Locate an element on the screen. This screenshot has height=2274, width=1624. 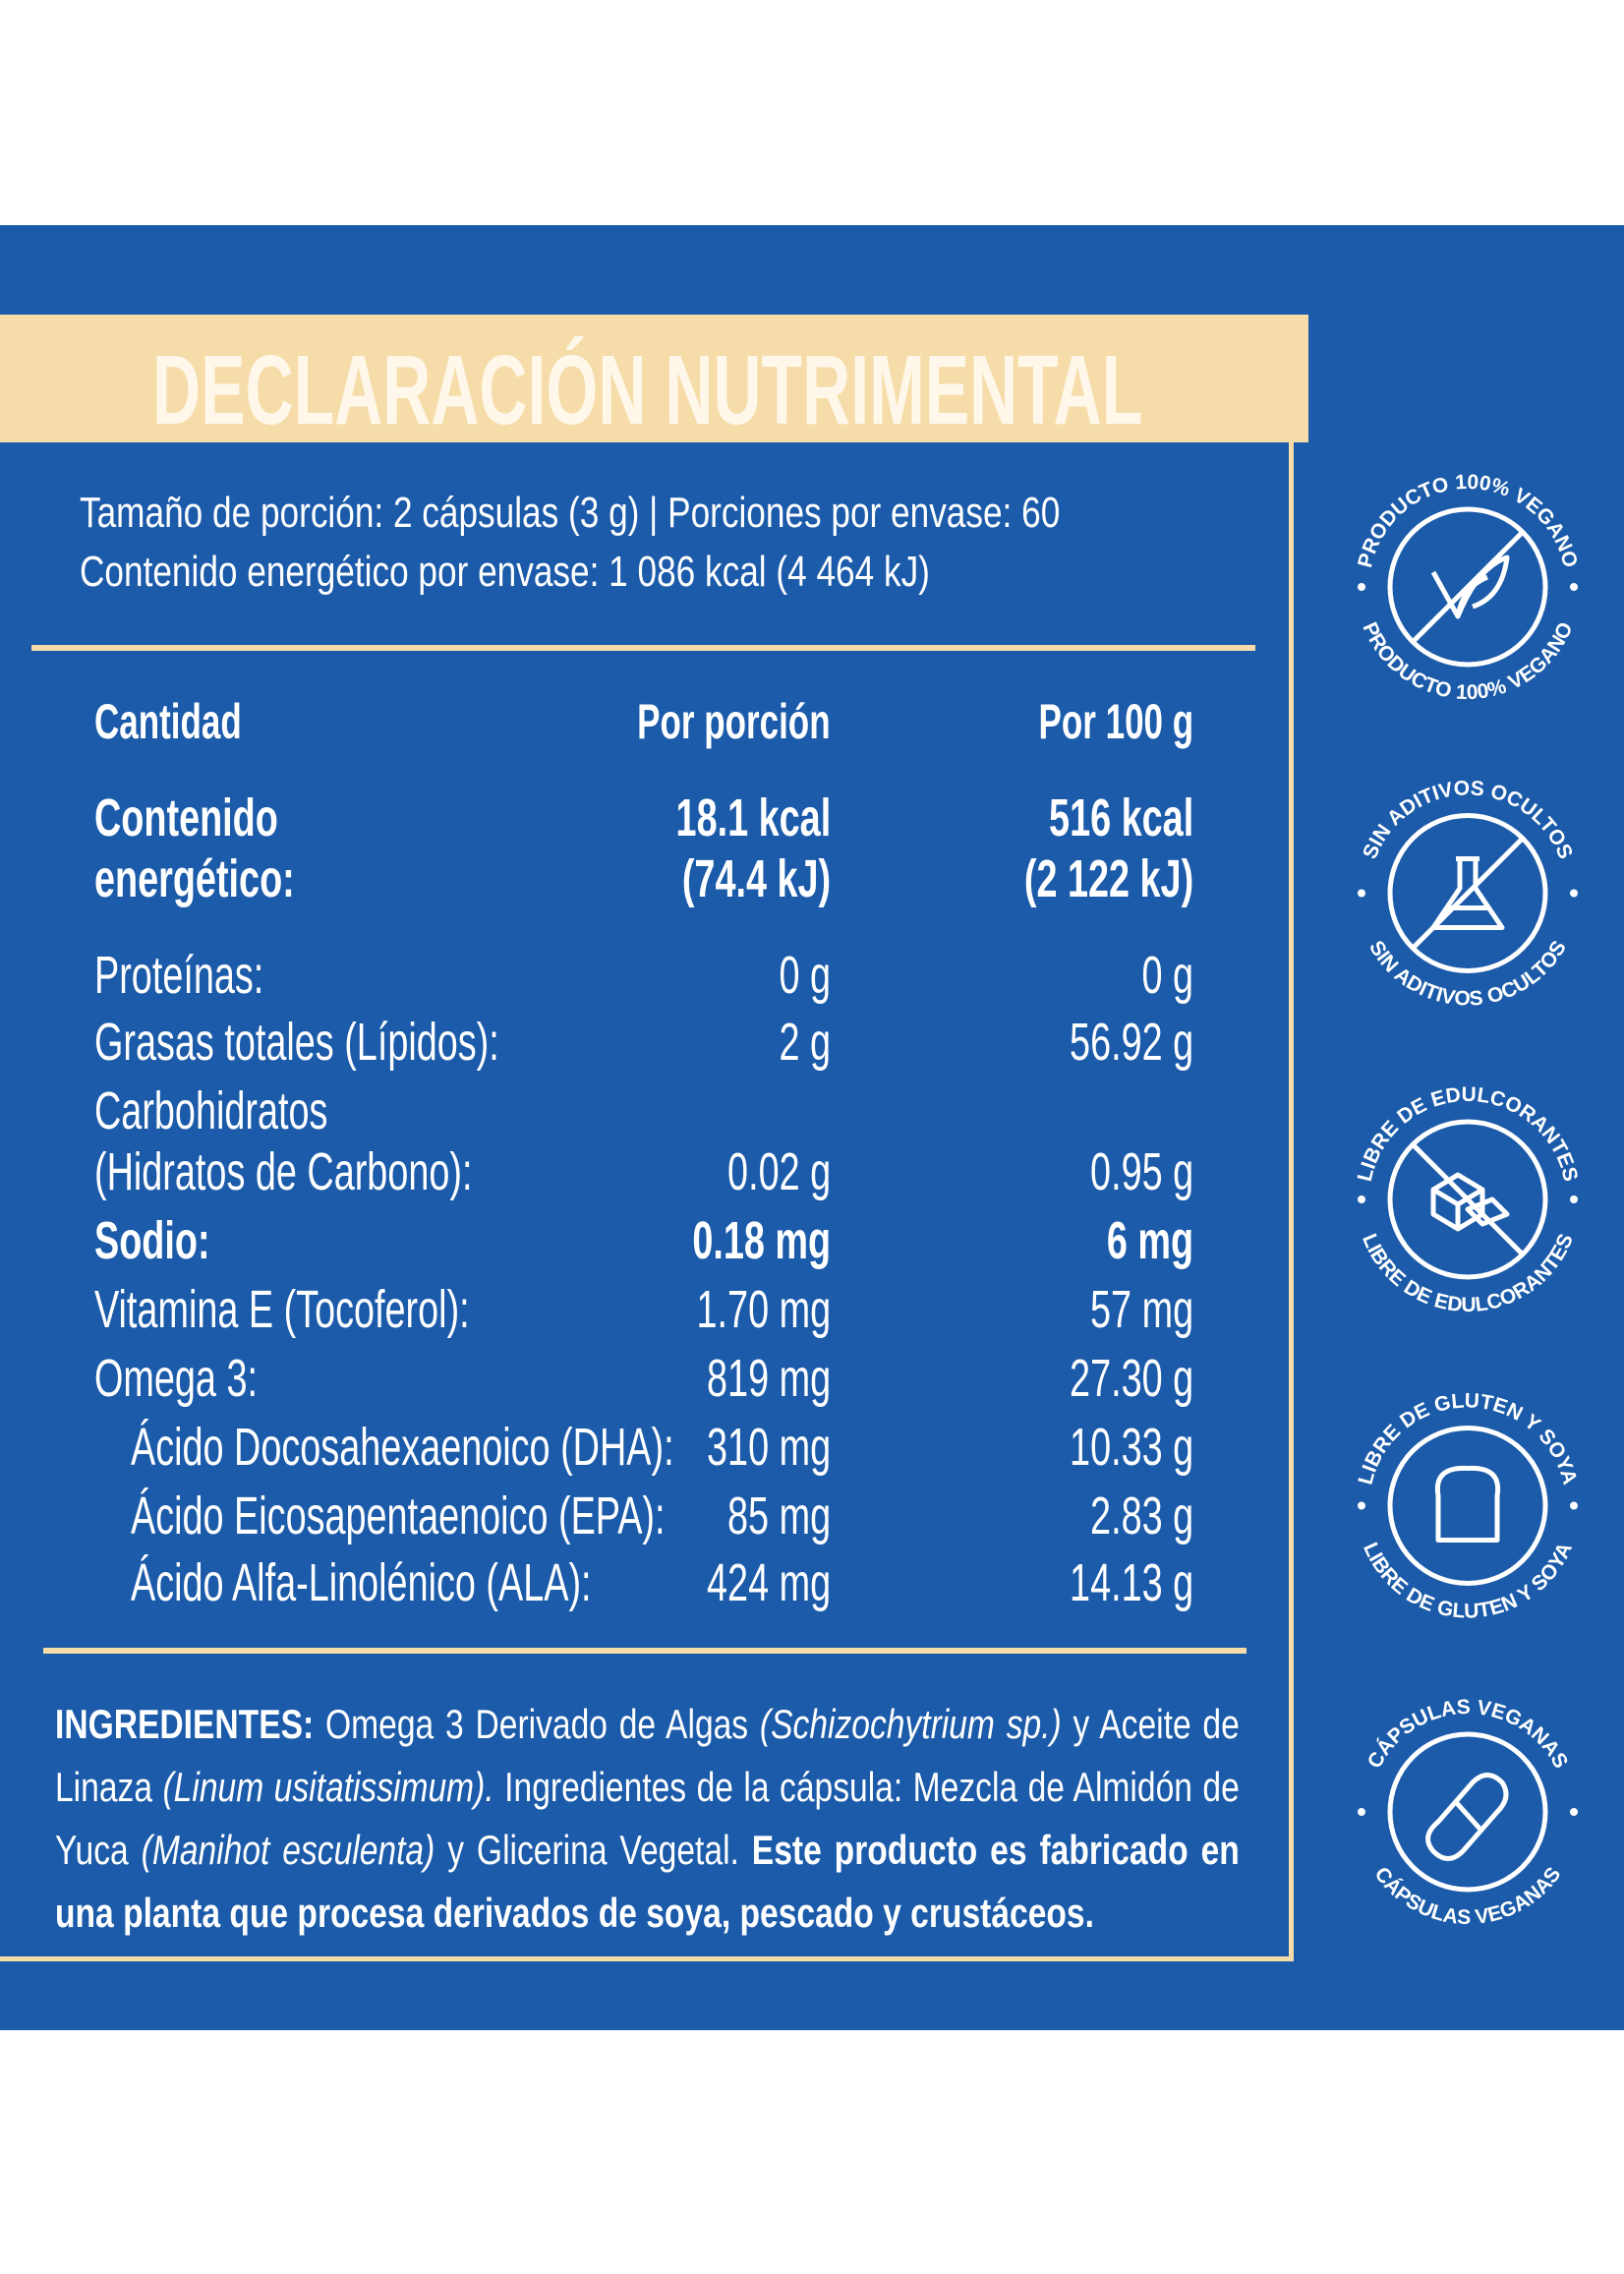
row-name-text: Carbohidratos is located at coordinates (211, 1110).